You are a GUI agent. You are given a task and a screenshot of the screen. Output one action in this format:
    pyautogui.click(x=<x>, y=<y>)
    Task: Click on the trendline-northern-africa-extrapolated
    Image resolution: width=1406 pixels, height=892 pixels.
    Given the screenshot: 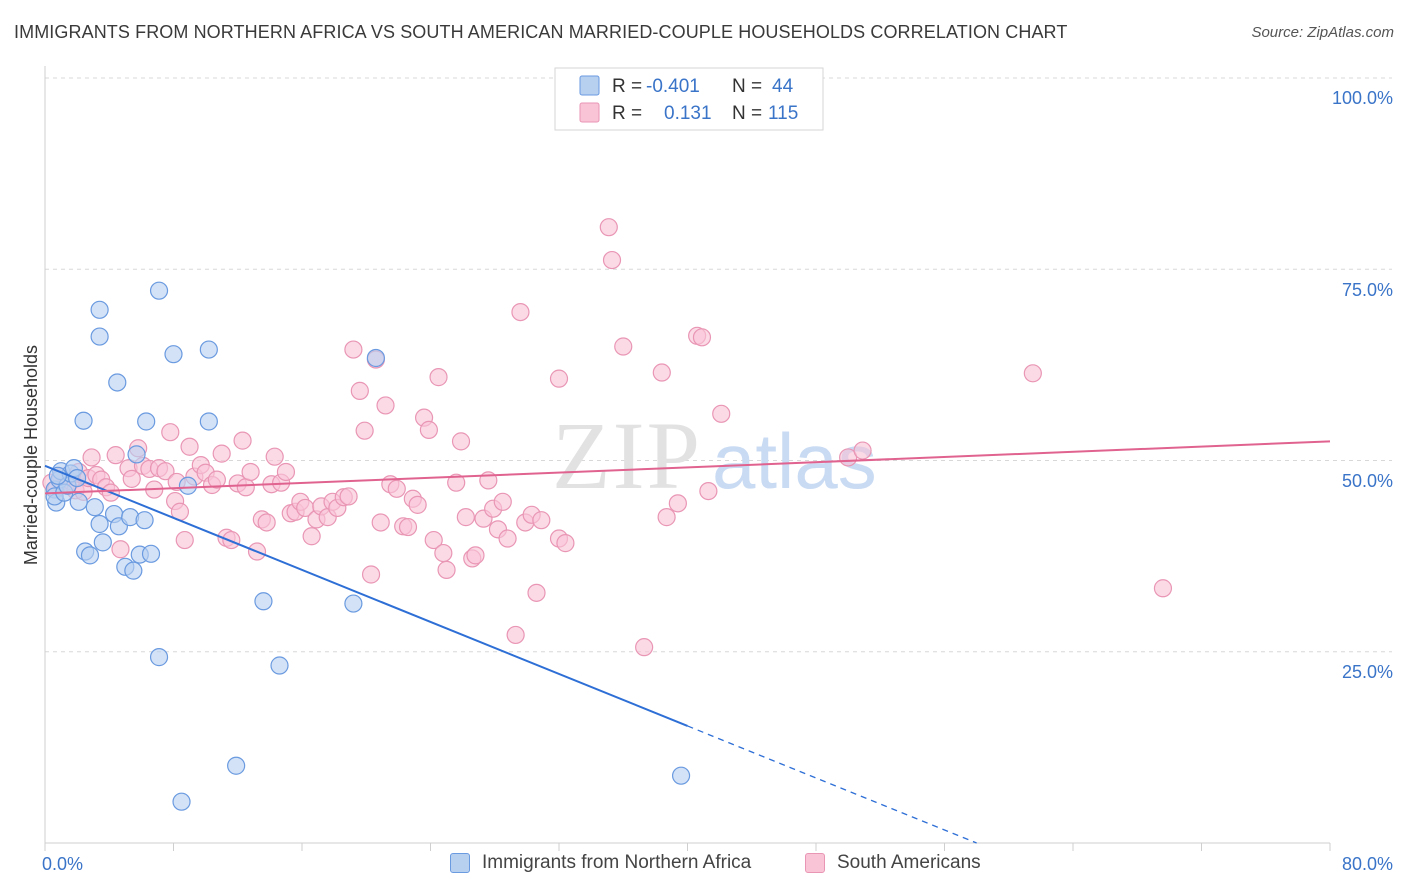 What is the action you would take?
    pyautogui.click(x=832, y=784)
    